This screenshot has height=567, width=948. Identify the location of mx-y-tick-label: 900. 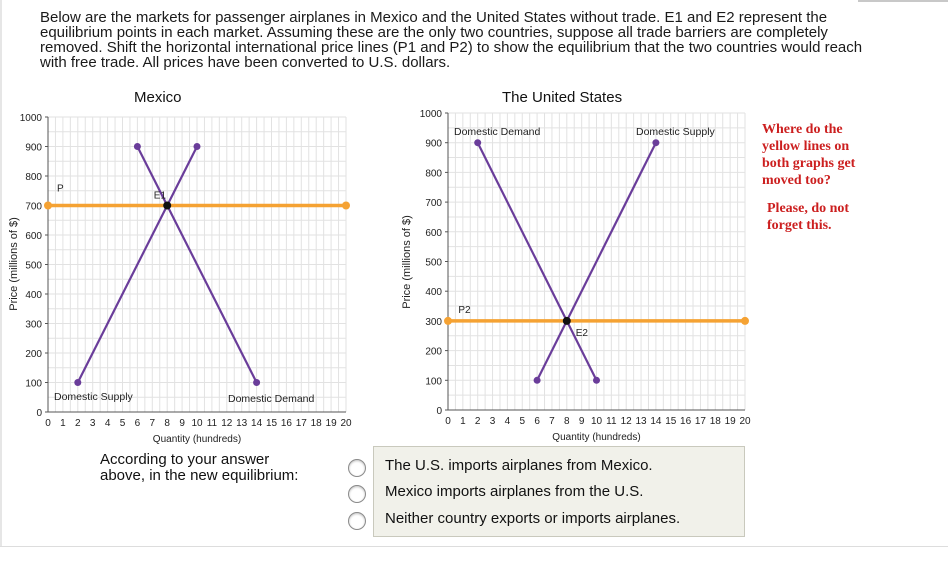
(33, 148).